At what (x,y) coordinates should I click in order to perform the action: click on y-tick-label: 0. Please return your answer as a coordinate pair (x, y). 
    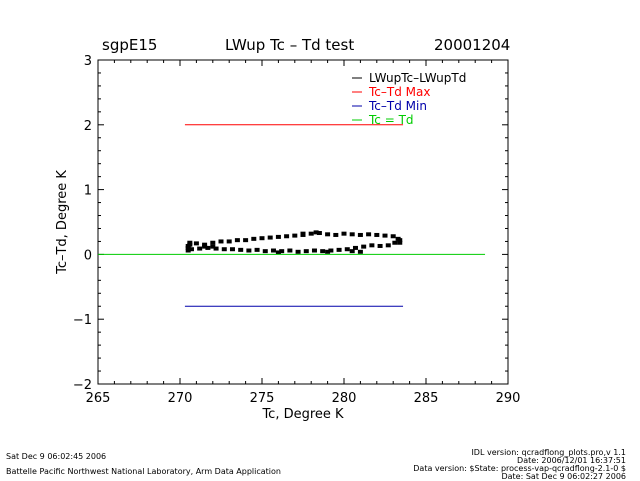
    Looking at the image, I should click on (88, 255).